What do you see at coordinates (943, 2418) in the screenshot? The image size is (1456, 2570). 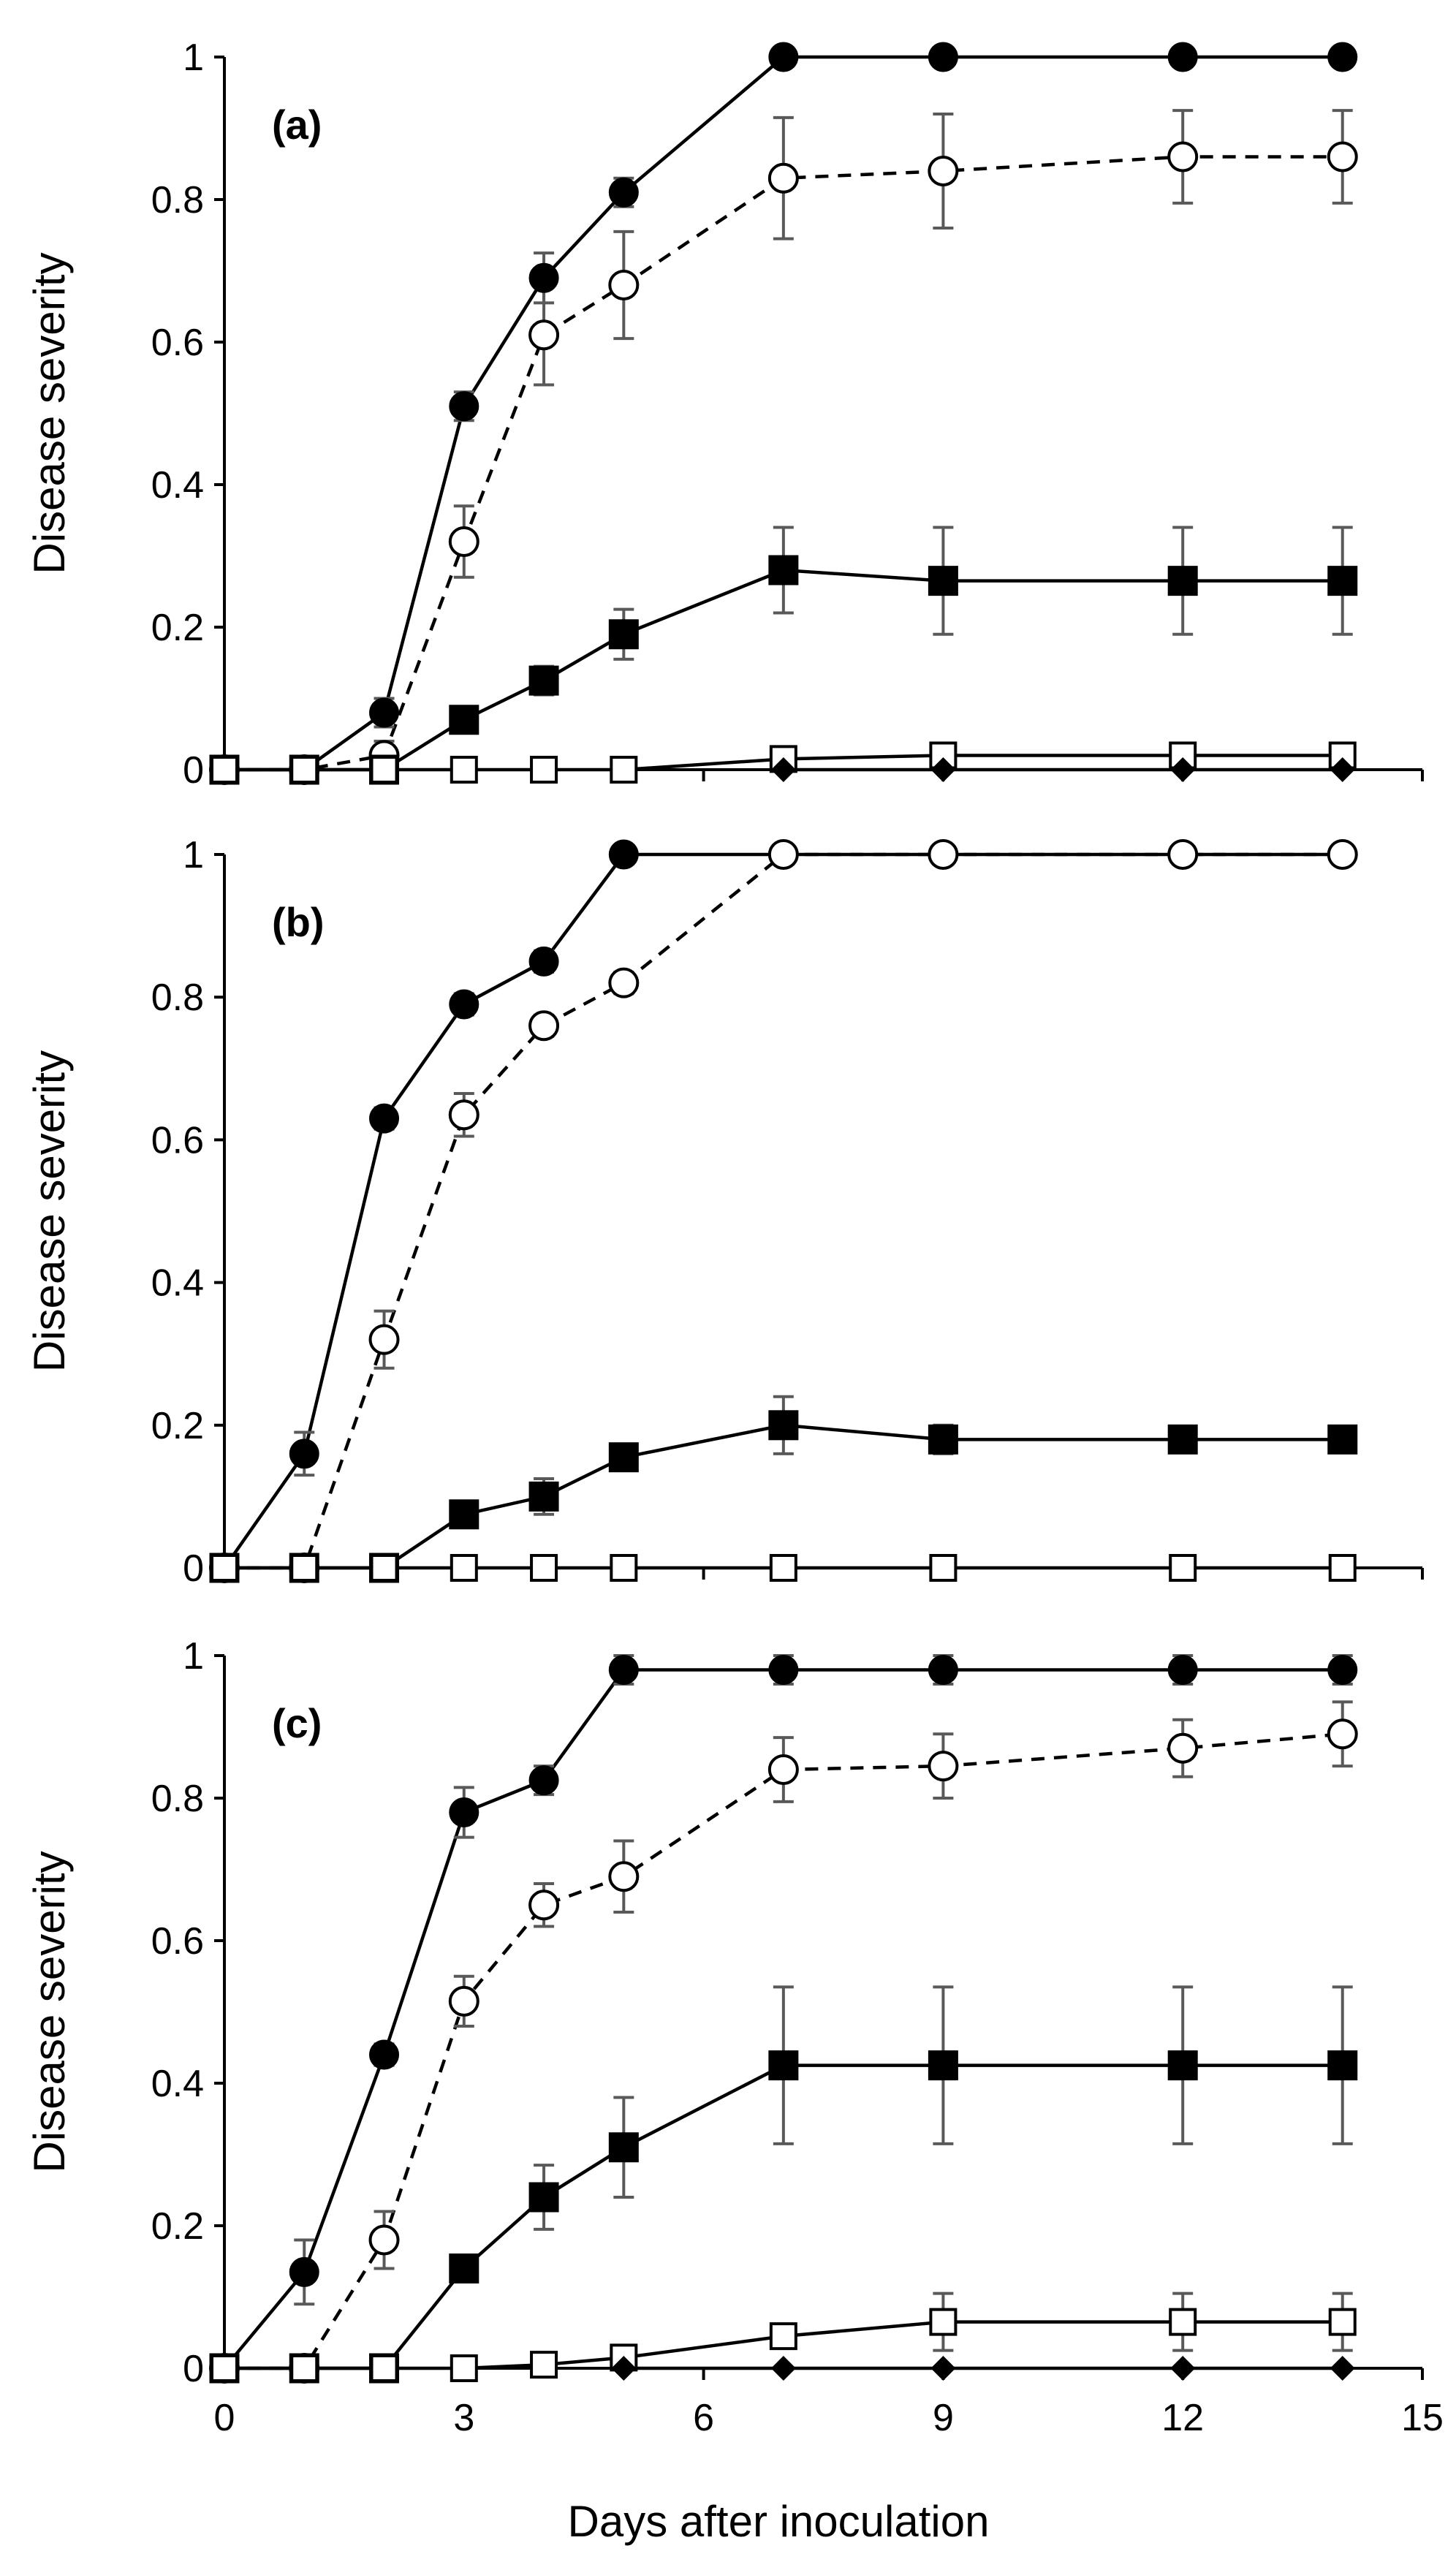 I see `x-tick-label: 9` at bounding box center [943, 2418].